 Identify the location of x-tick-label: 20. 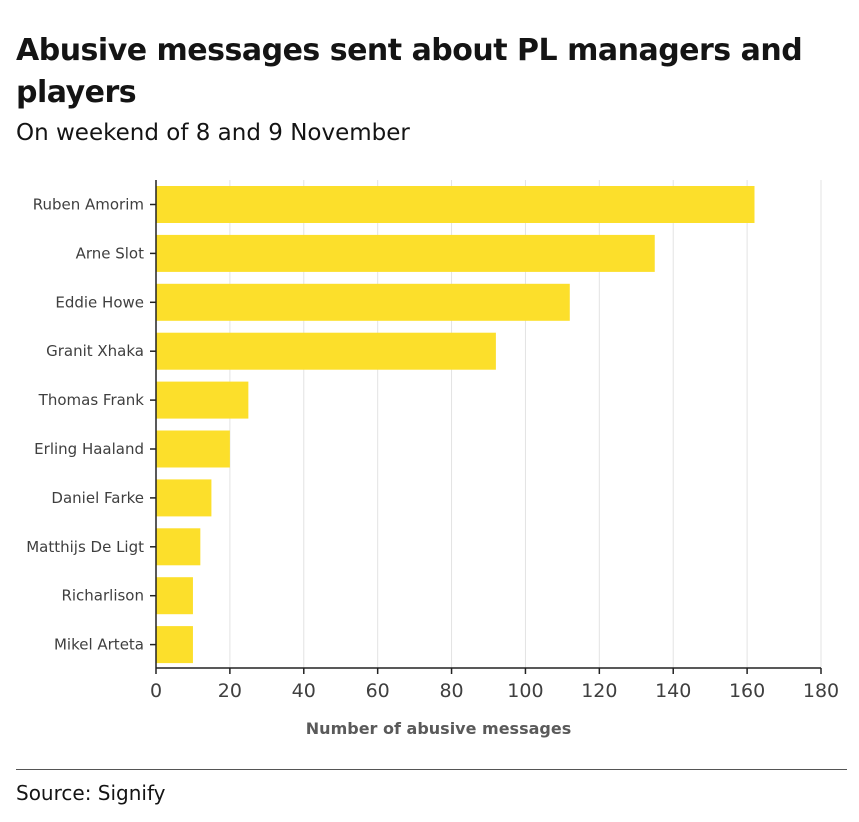
(230, 691).